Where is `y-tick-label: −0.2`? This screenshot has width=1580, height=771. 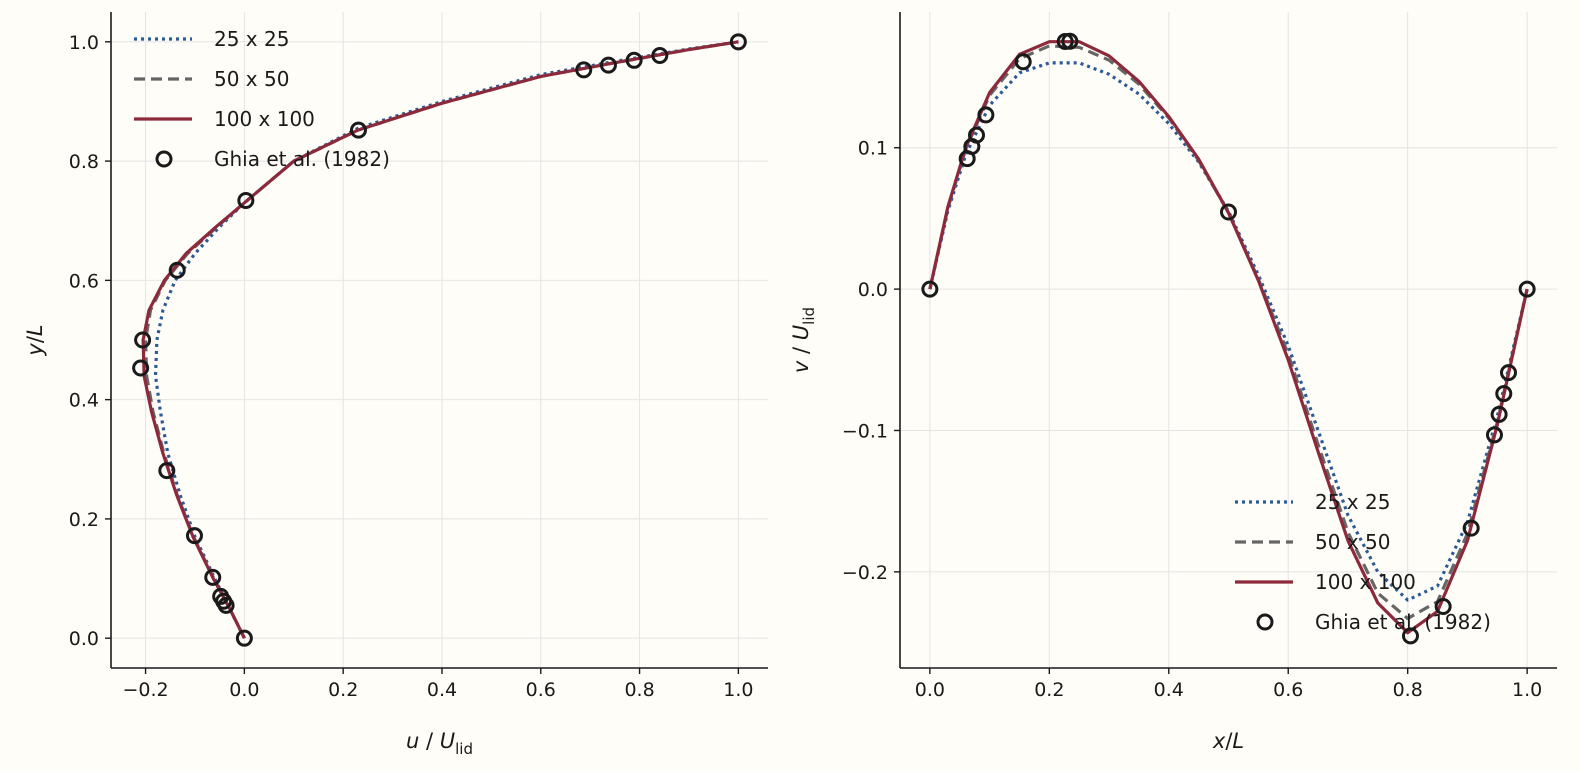
y-tick-label: −0.2 is located at coordinates (865, 573).